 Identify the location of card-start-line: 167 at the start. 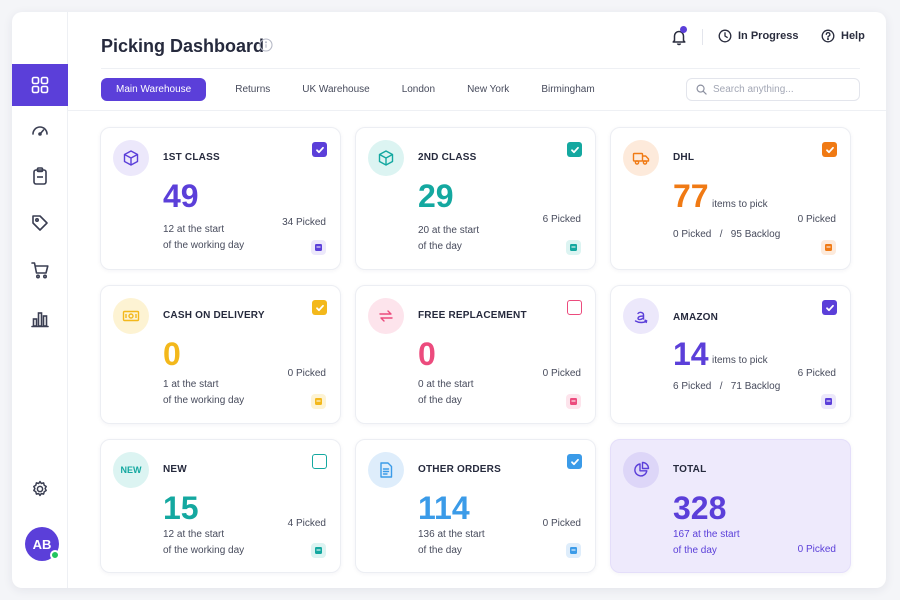
(706, 534).